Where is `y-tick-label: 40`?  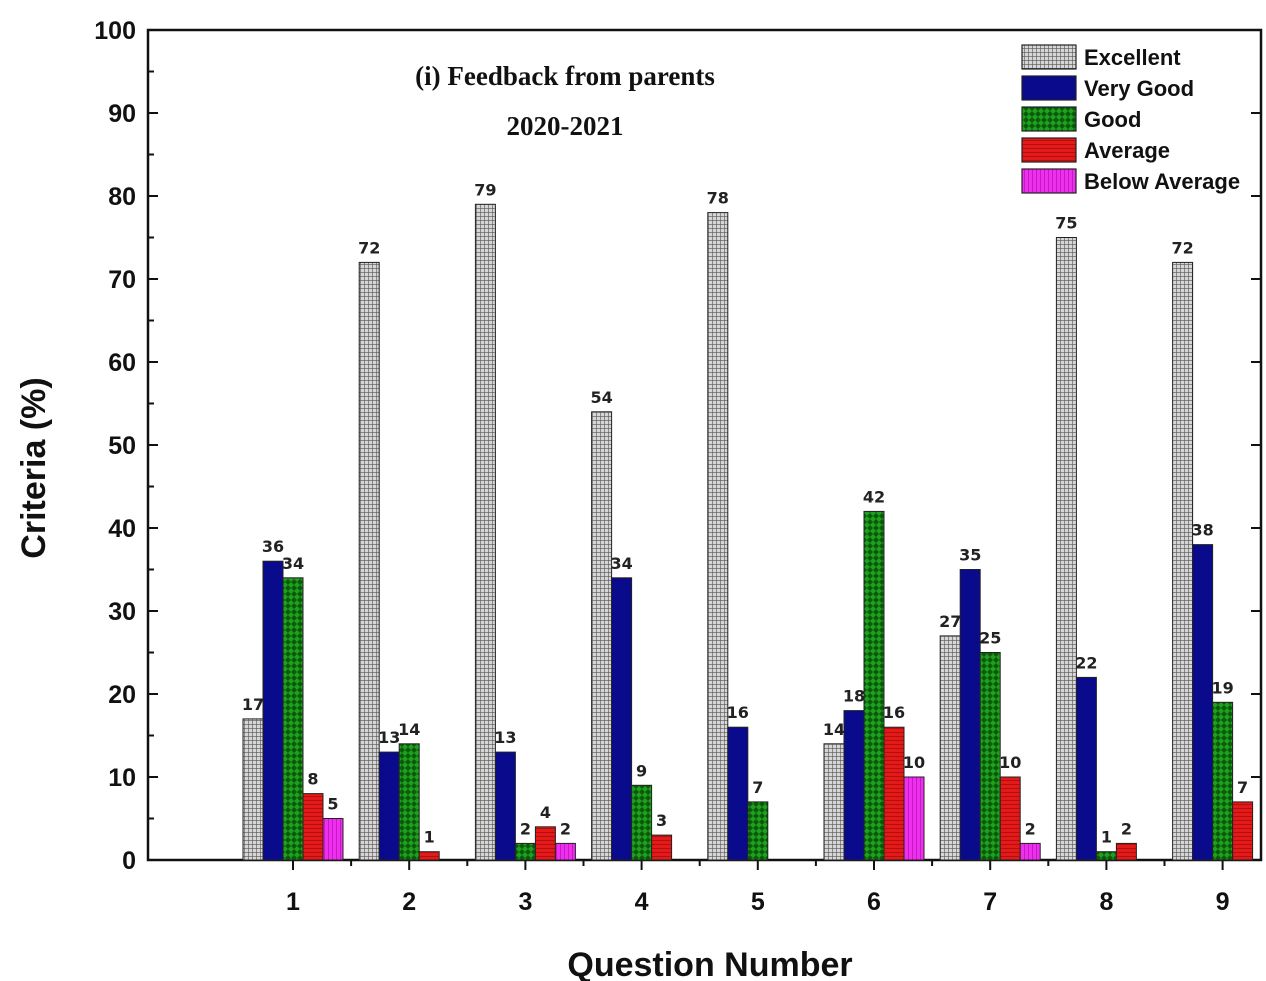
y-tick-label: 40 is located at coordinates (122, 529).